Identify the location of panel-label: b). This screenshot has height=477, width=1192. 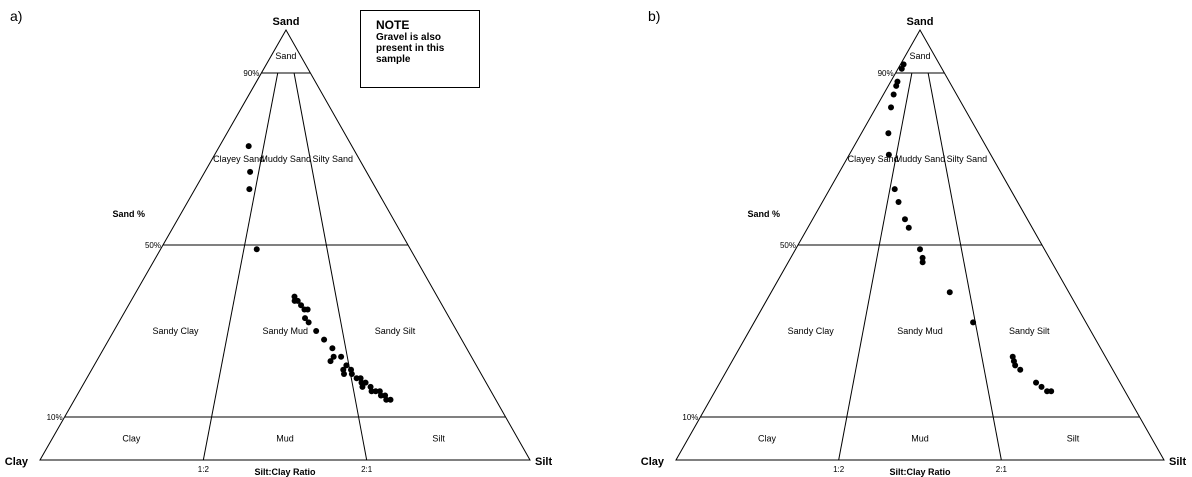
(654, 16).